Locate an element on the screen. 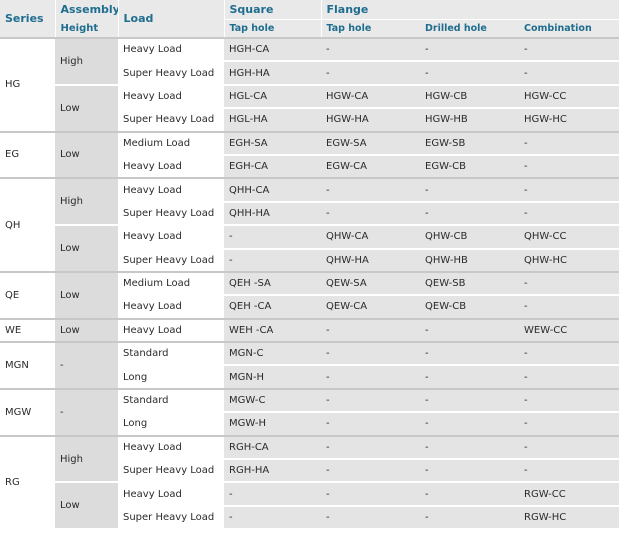  table-row: Super Heavy Load HGL-HA HGW-HA HGW-HB HGW-HC is located at coordinates (309, 119).